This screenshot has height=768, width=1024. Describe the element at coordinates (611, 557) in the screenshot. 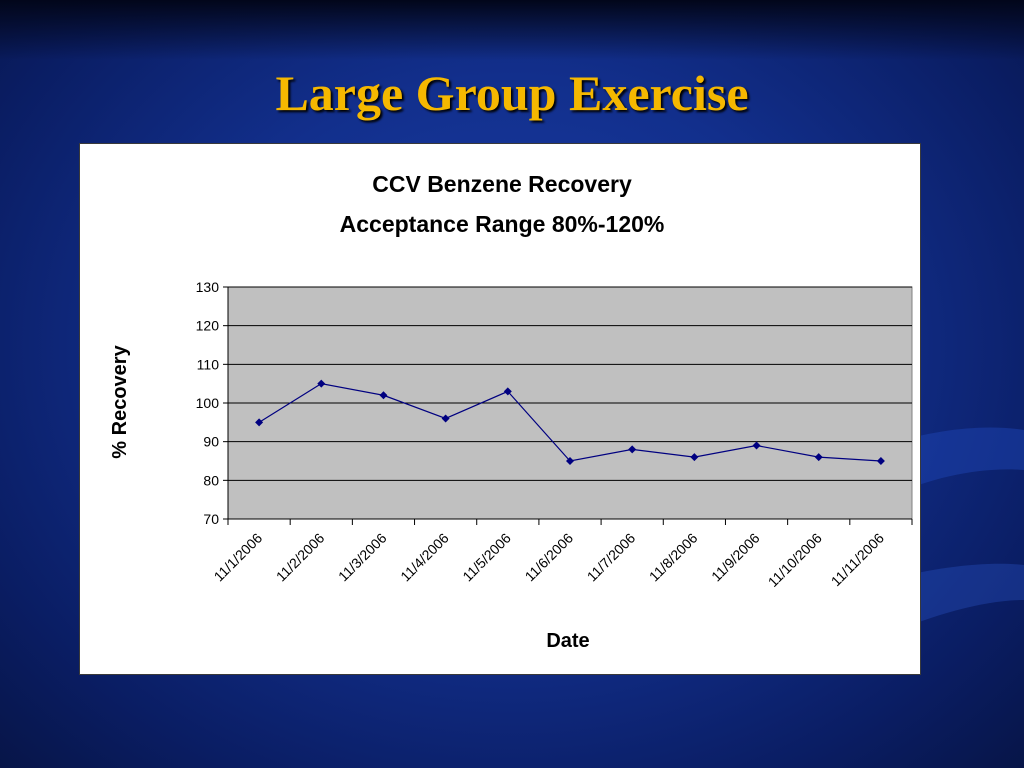

I see `x-tick-label: 11/7/2006` at that location.